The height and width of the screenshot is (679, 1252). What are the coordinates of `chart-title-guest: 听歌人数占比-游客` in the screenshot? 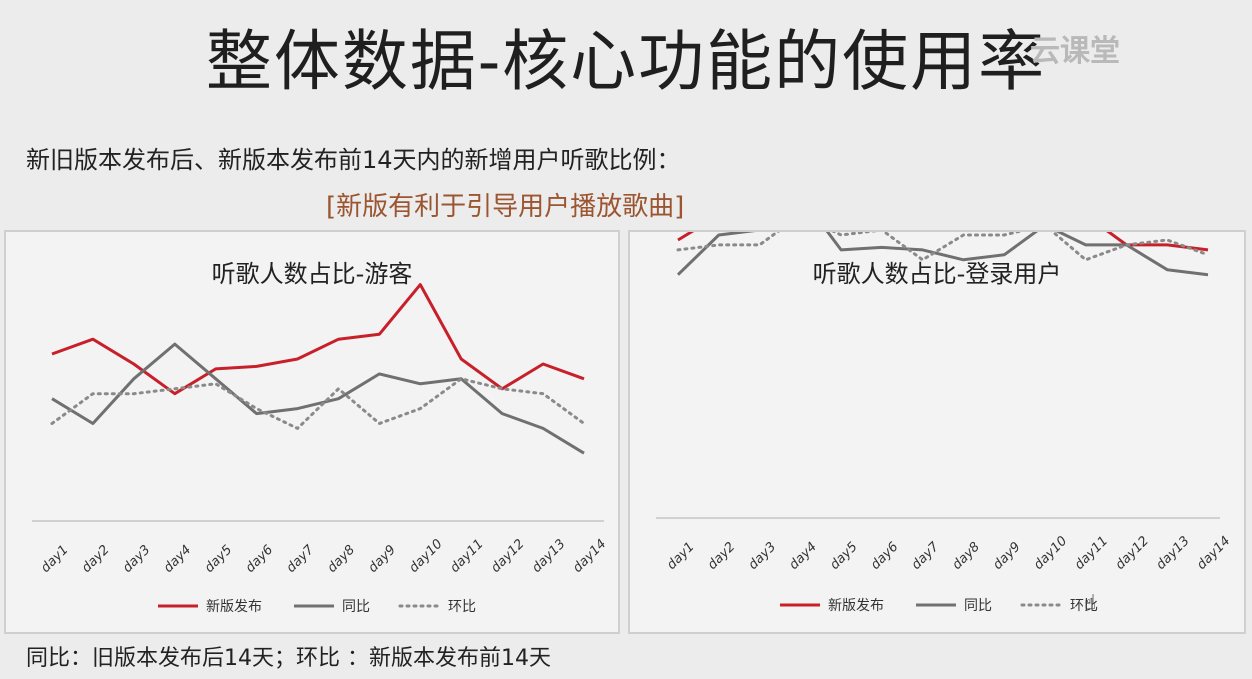 It's located at (312, 274).